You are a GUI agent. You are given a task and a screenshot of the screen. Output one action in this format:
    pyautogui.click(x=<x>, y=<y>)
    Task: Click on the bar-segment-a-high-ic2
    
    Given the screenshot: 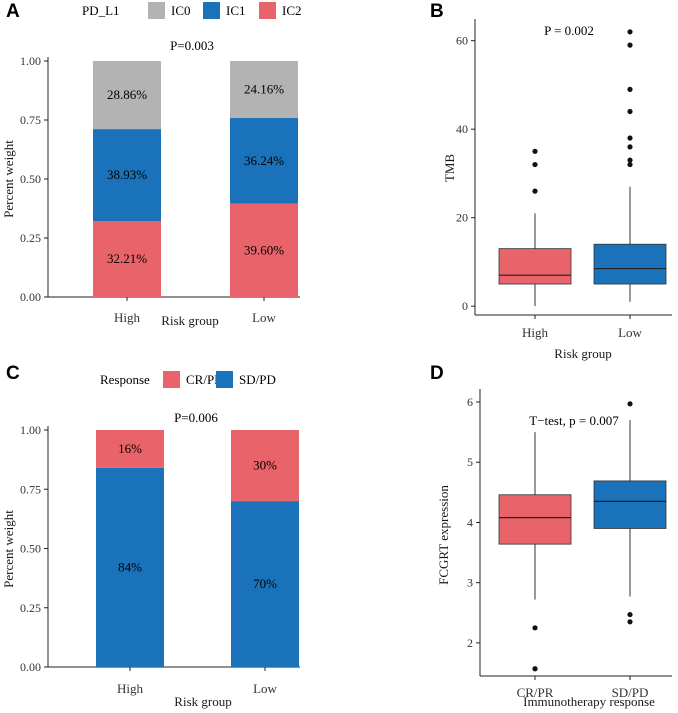 What is the action you would take?
    pyautogui.click(x=127, y=258)
    